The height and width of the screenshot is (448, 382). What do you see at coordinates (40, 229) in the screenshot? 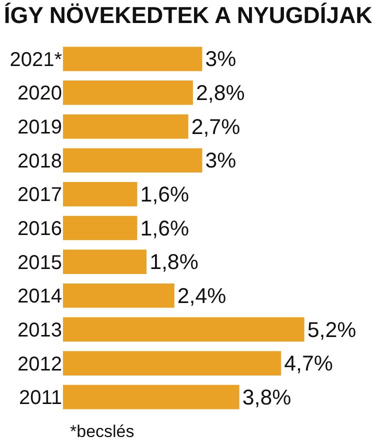
I see `y-tick-label: 2016` at bounding box center [40, 229].